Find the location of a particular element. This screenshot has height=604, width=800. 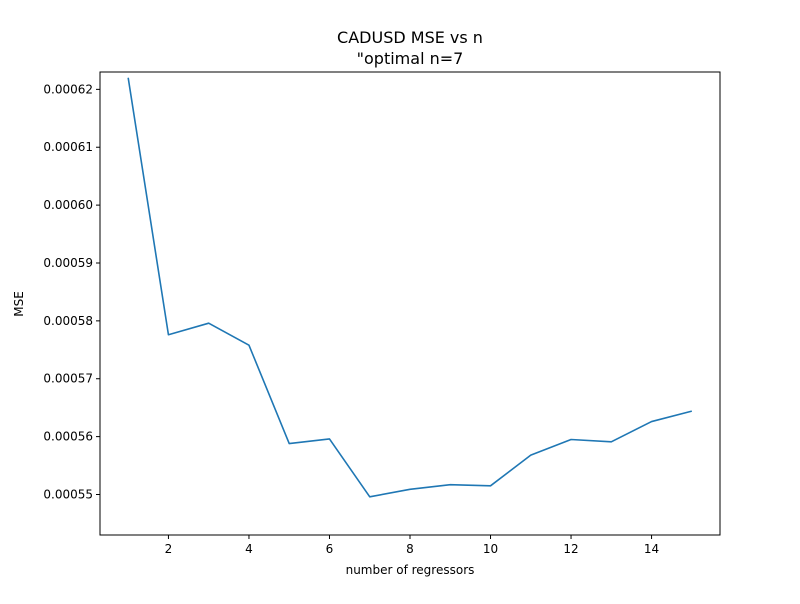

y-tick-label: 0.00057 is located at coordinates (68, 379).